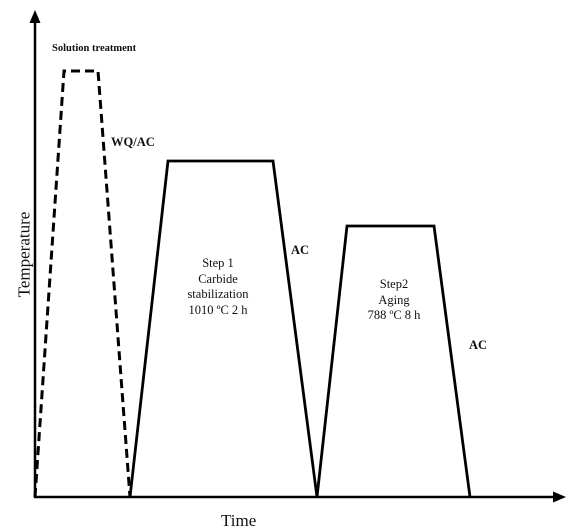  Describe the element at coordinates (239, 520) in the screenshot. I see `x-axis-label: Time` at that location.